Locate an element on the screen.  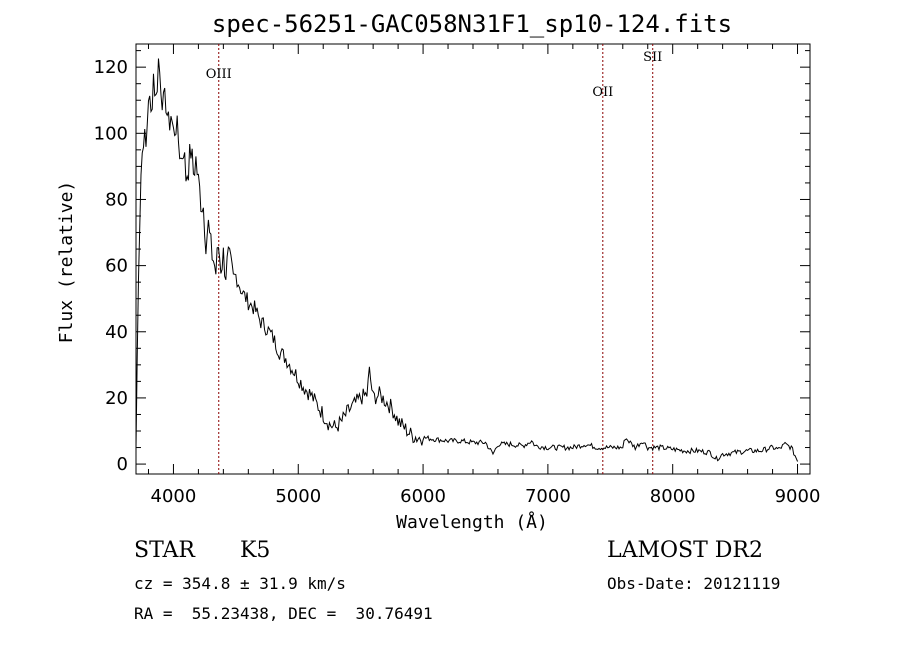
x-tick-label: 4000 is located at coordinates (174, 496).